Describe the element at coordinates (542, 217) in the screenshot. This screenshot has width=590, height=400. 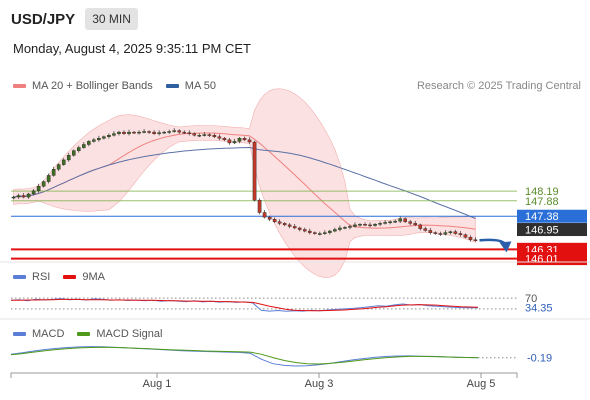
I see `level-label: 147.38` at that location.